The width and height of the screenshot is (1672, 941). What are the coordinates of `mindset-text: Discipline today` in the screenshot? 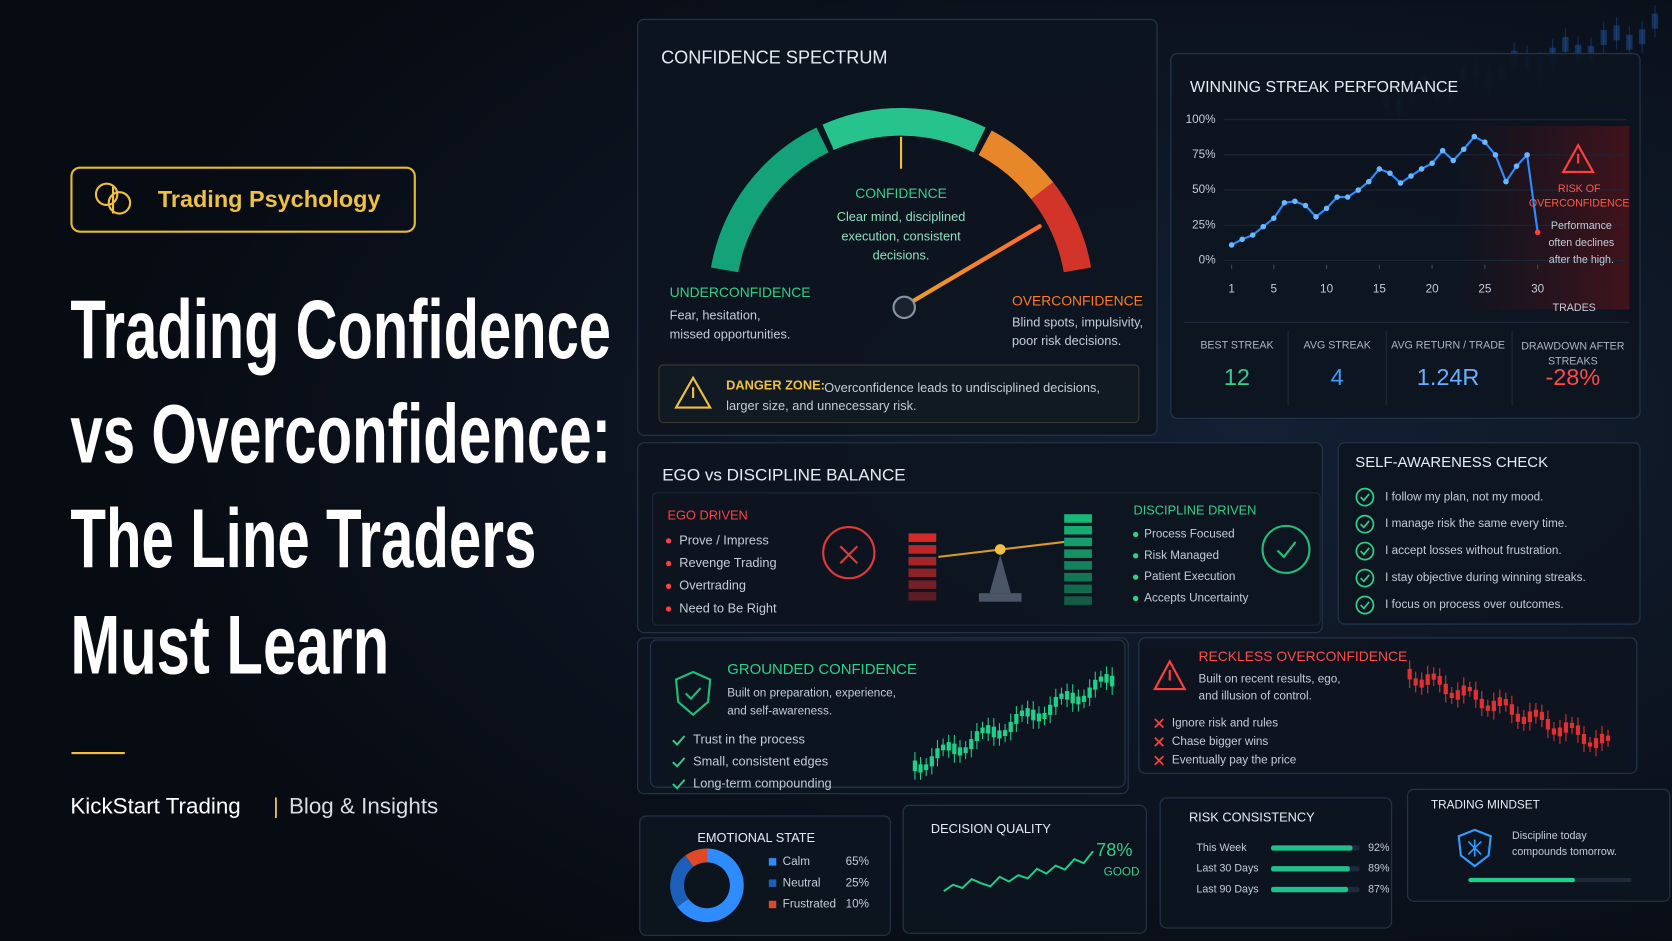 It's located at (1549, 836).